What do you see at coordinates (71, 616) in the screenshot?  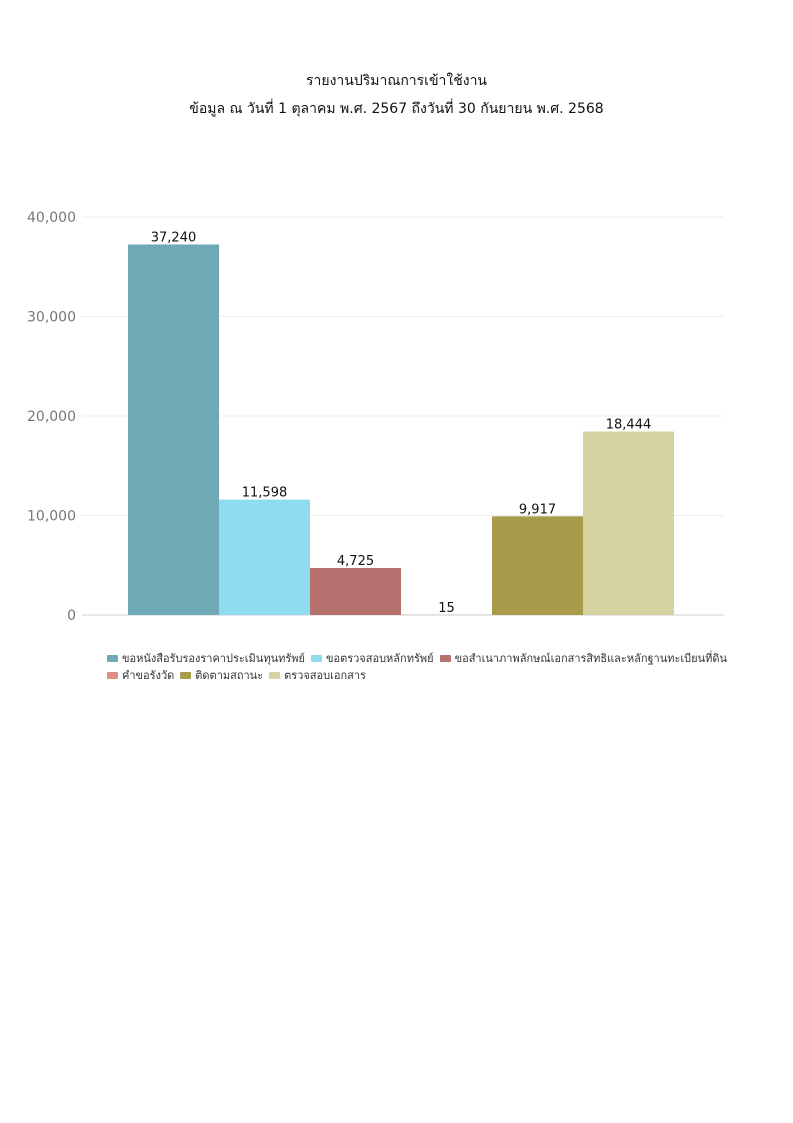 I see `y-tick-label: 0` at bounding box center [71, 616].